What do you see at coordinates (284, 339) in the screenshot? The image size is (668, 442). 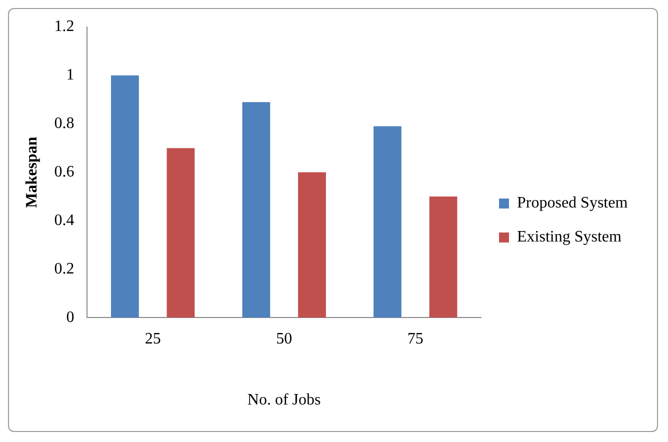 I see `x-tick-label: 50` at bounding box center [284, 339].